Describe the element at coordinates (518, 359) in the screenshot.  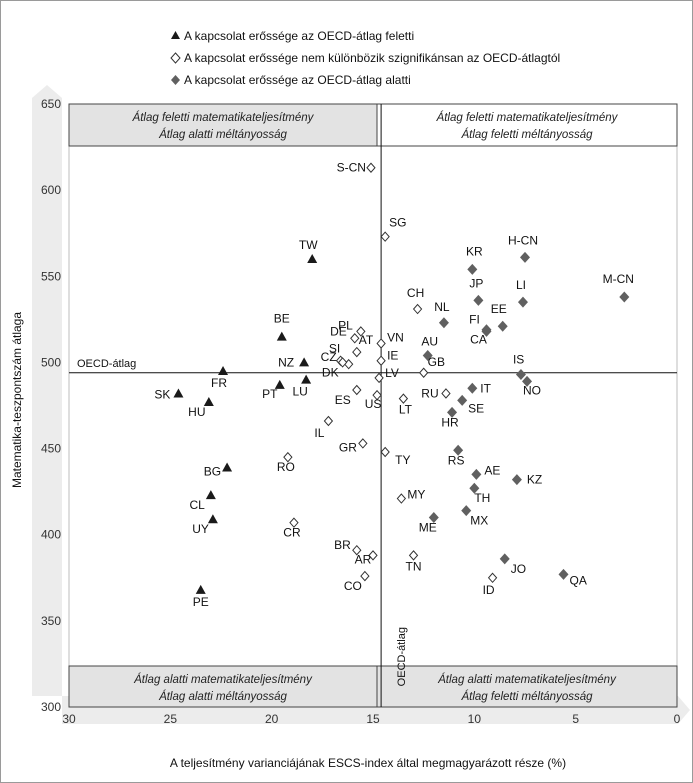
I see `point-label-is: IS` at that location.